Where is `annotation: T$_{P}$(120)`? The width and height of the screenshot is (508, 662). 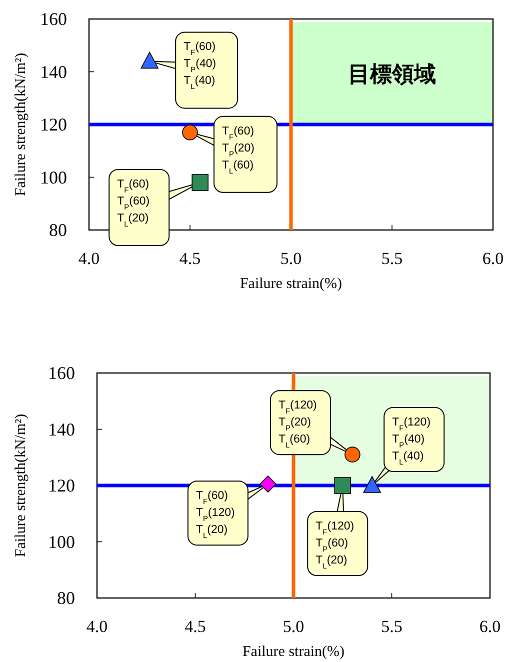
annotation: T$_{P}$(120) is located at coordinates (215, 515).